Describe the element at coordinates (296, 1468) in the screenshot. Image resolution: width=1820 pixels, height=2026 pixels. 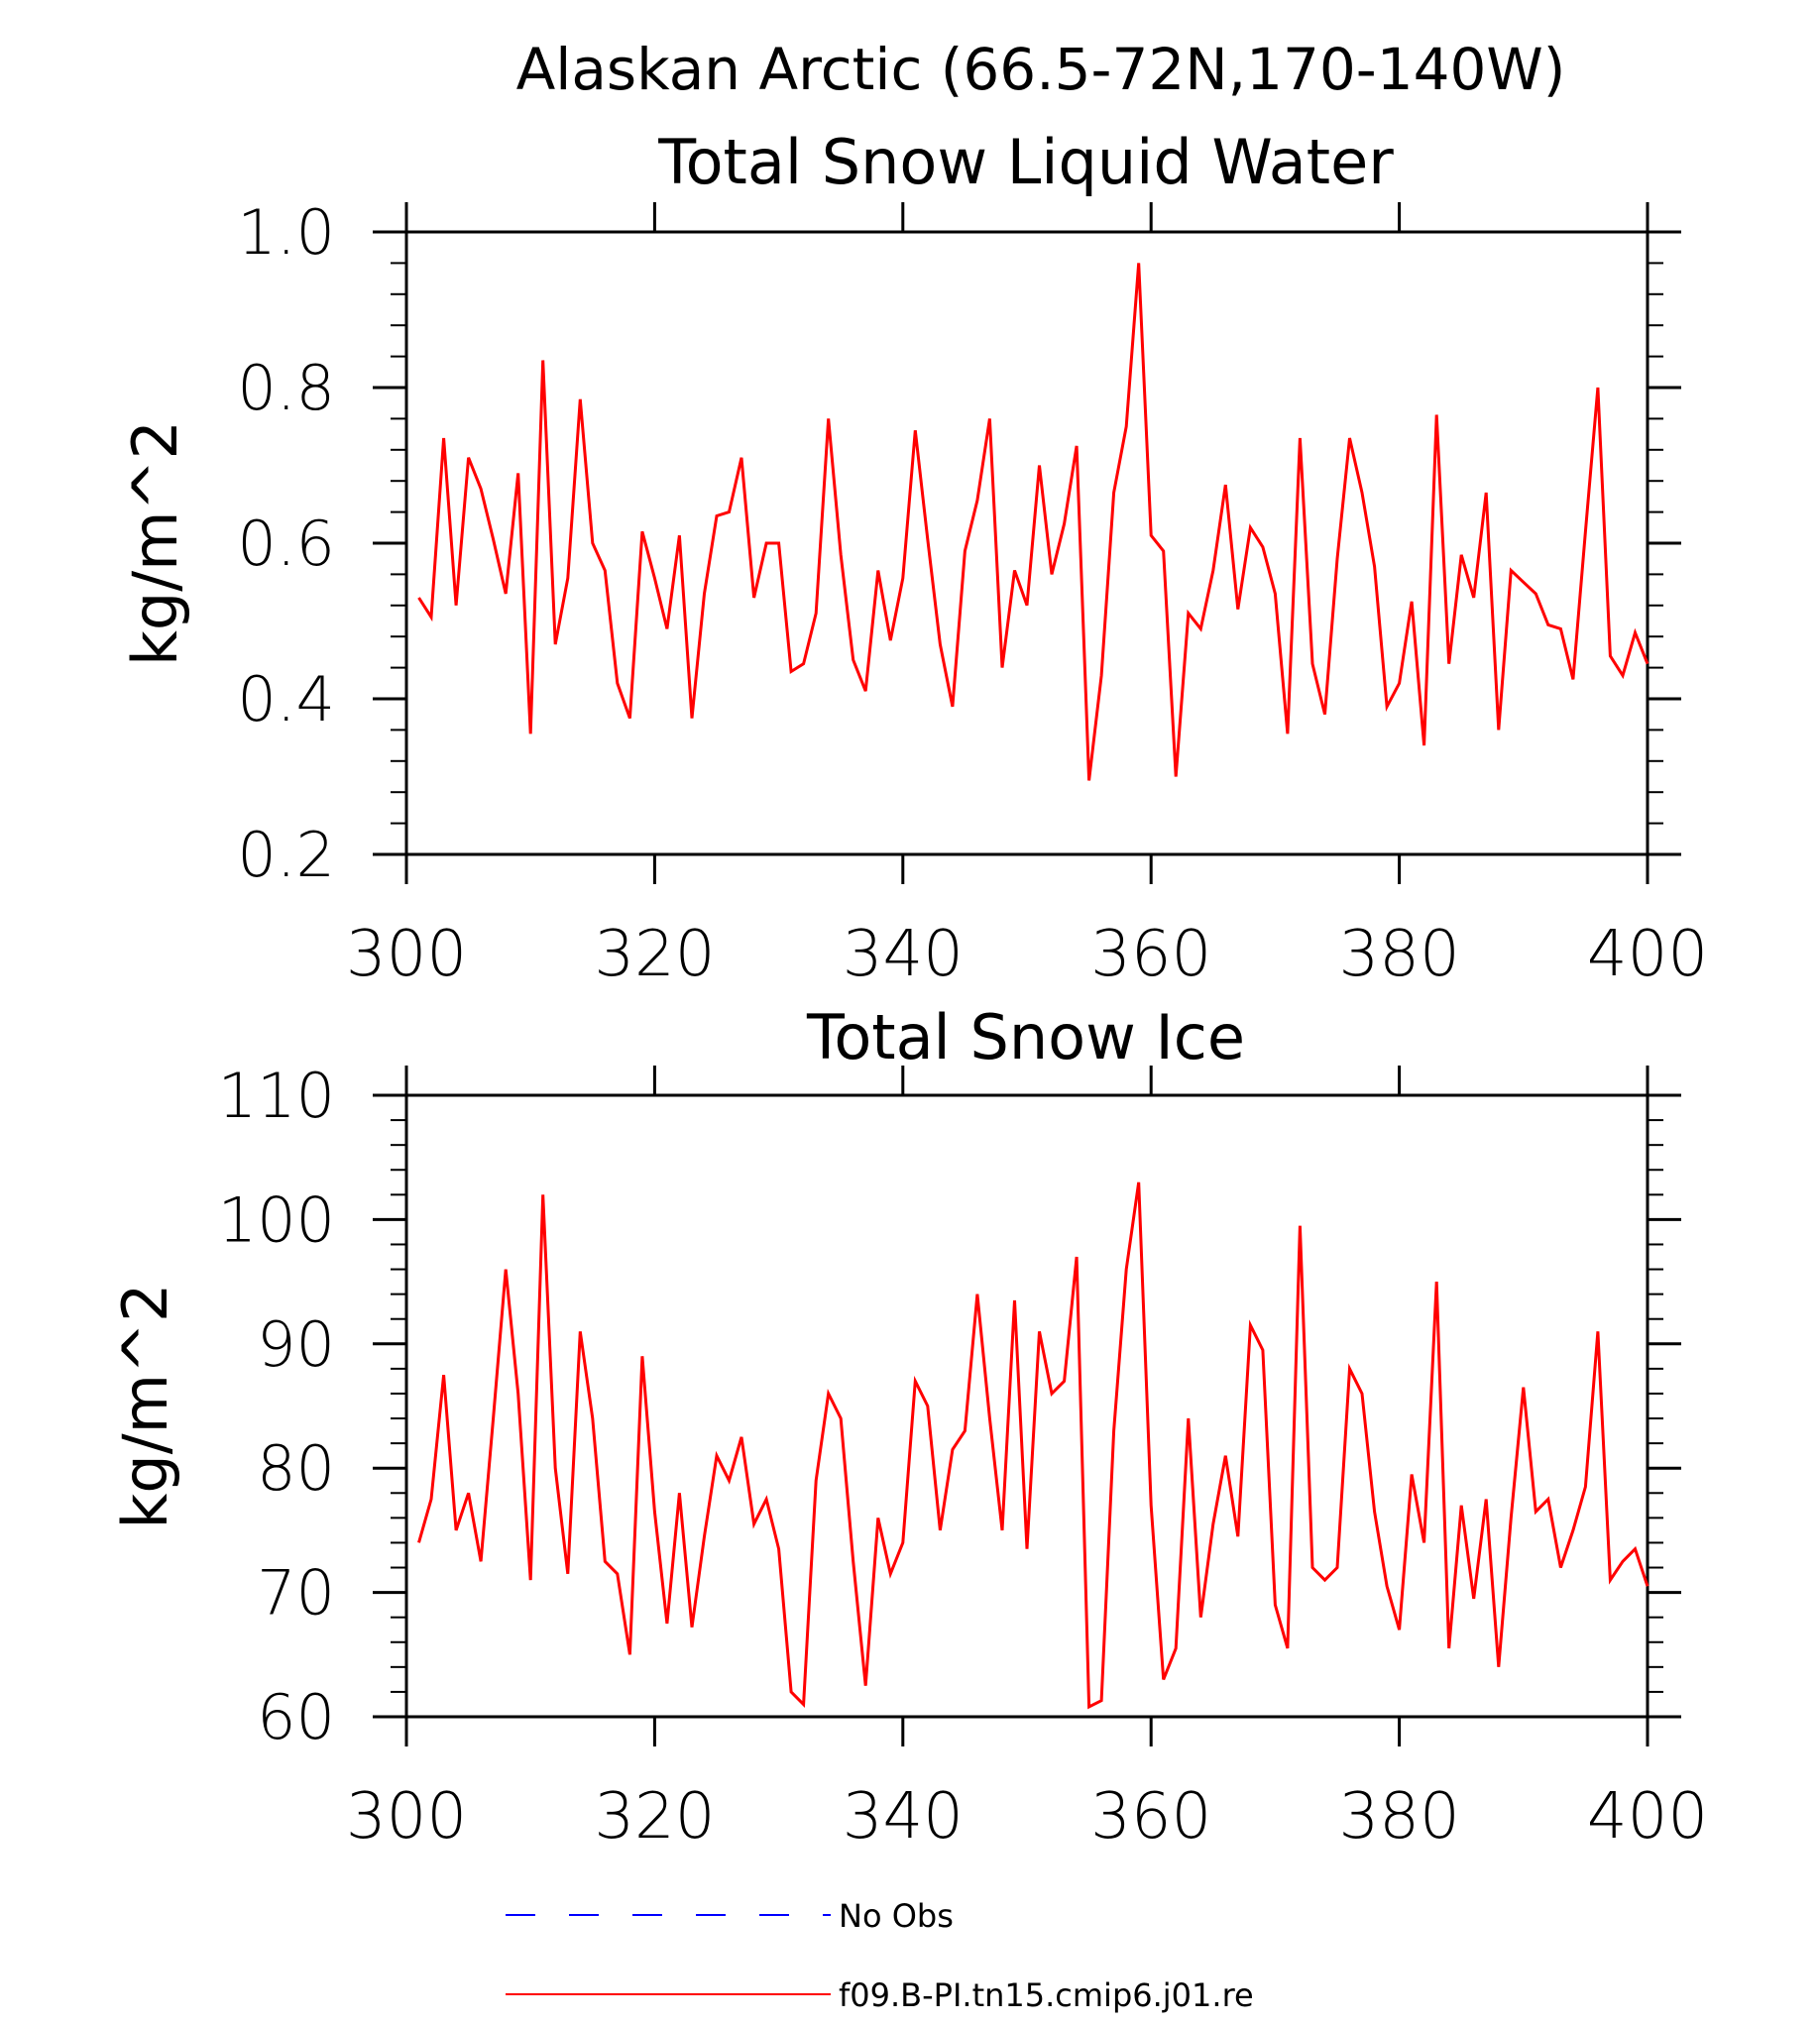
I see `y-tick-label: 80` at that location.